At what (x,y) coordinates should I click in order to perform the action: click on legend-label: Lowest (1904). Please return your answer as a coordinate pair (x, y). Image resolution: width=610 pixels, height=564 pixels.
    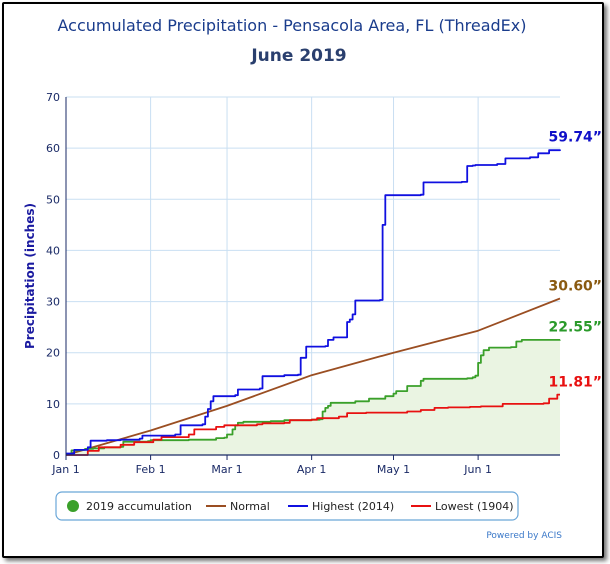
    Looking at the image, I should click on (474, 506).